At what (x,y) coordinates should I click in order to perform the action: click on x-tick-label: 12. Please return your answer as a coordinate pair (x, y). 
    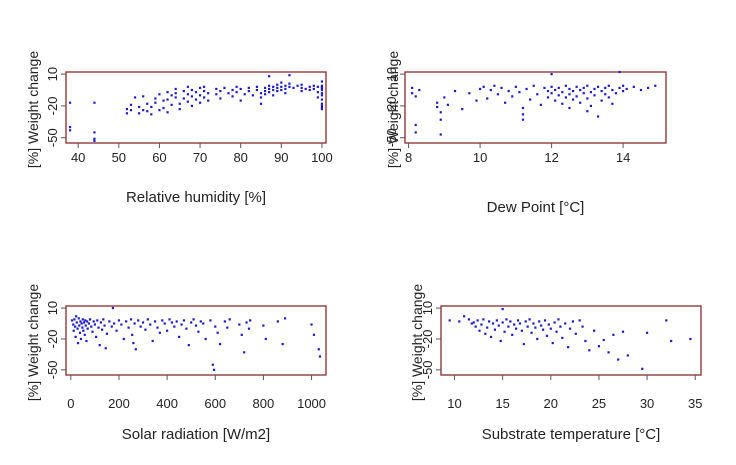
    Looking at the image, I should click on (551, 157).